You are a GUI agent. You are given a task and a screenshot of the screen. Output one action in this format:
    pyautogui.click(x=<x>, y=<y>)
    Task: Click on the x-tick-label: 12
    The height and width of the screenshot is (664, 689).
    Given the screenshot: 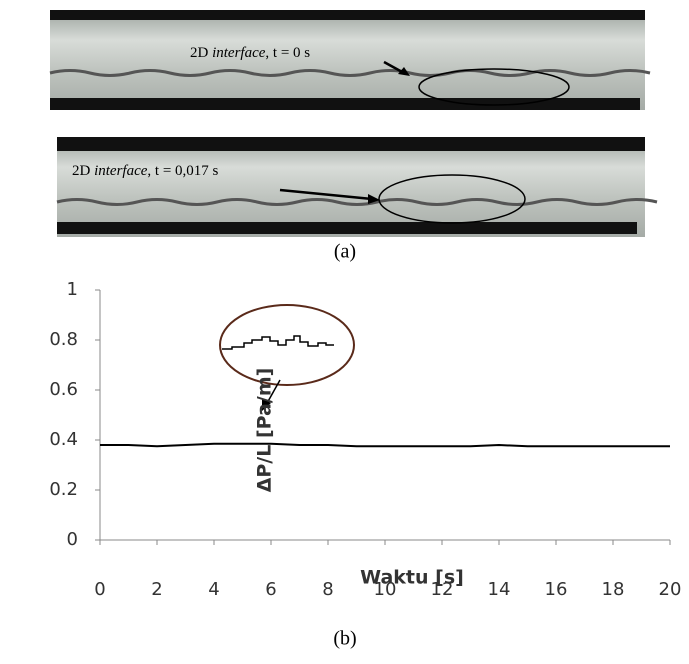 What is the action you would take?
    pyautogui.click(x=442, y=589)
    